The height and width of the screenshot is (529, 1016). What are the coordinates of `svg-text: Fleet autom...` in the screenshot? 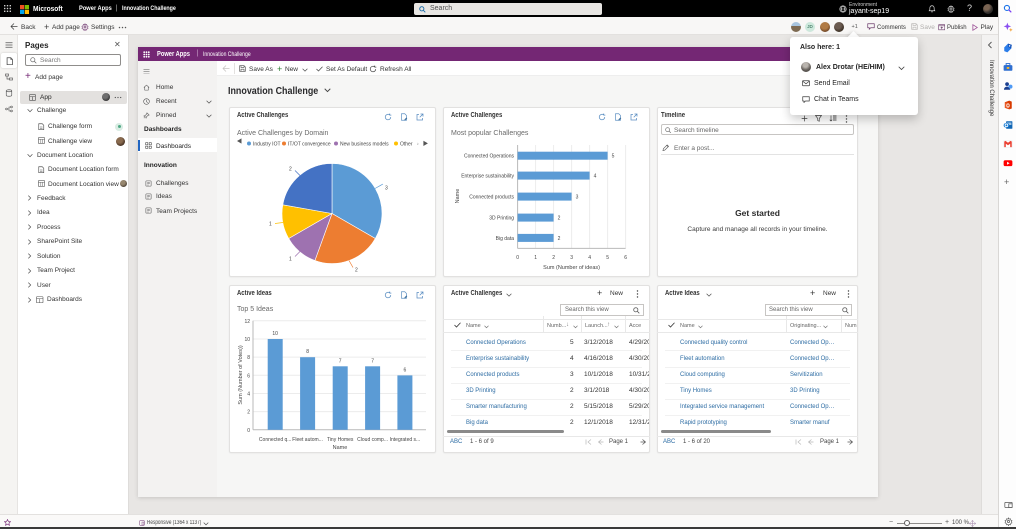 It's located at (307, 440).